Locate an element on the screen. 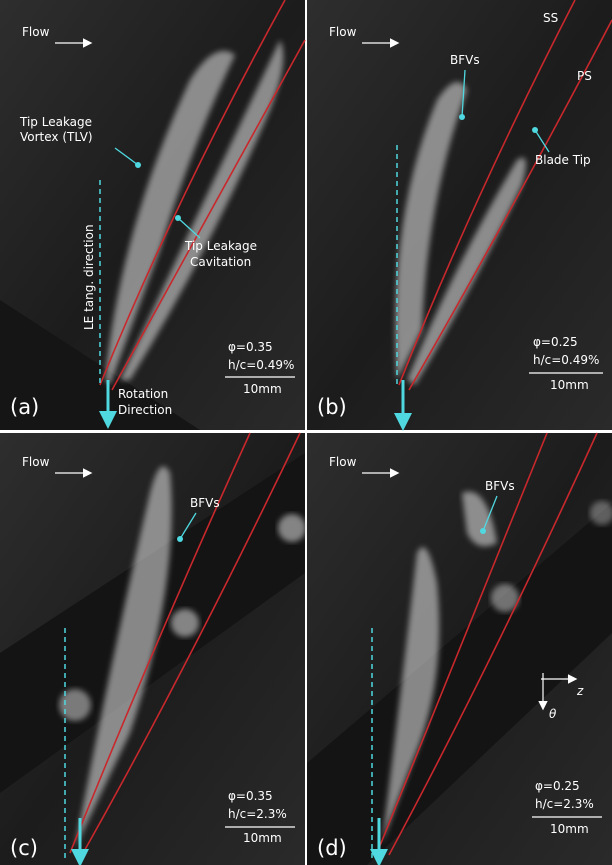  annotation: SS is located at coordinates (550, 18).